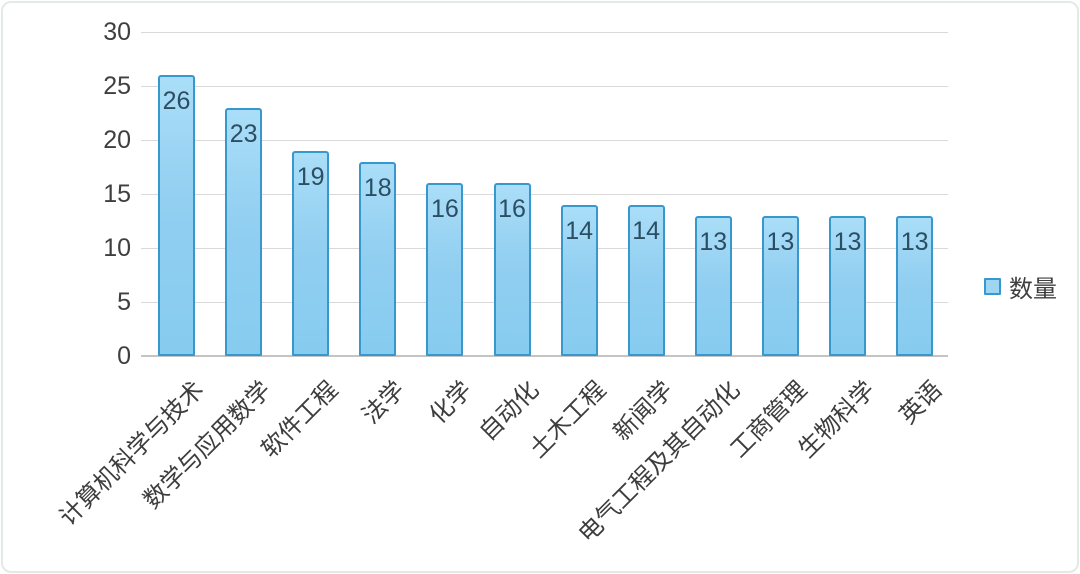  I want to click on y-axis-tick-label: 5, so click(124, 302).